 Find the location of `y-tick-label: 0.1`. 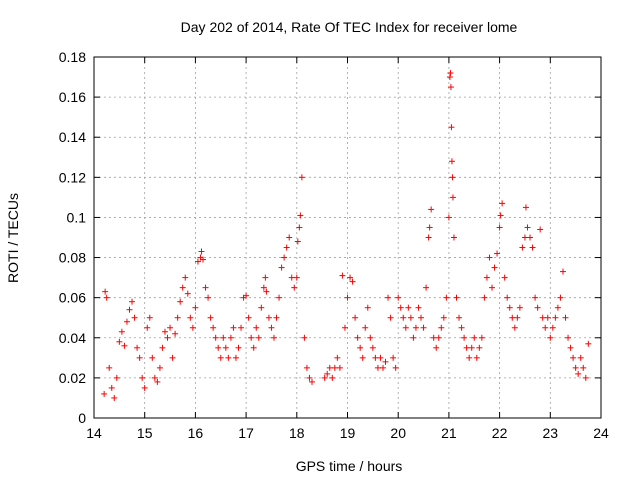

y-tick-label: 0.1 is located at coordinates (77, 217).